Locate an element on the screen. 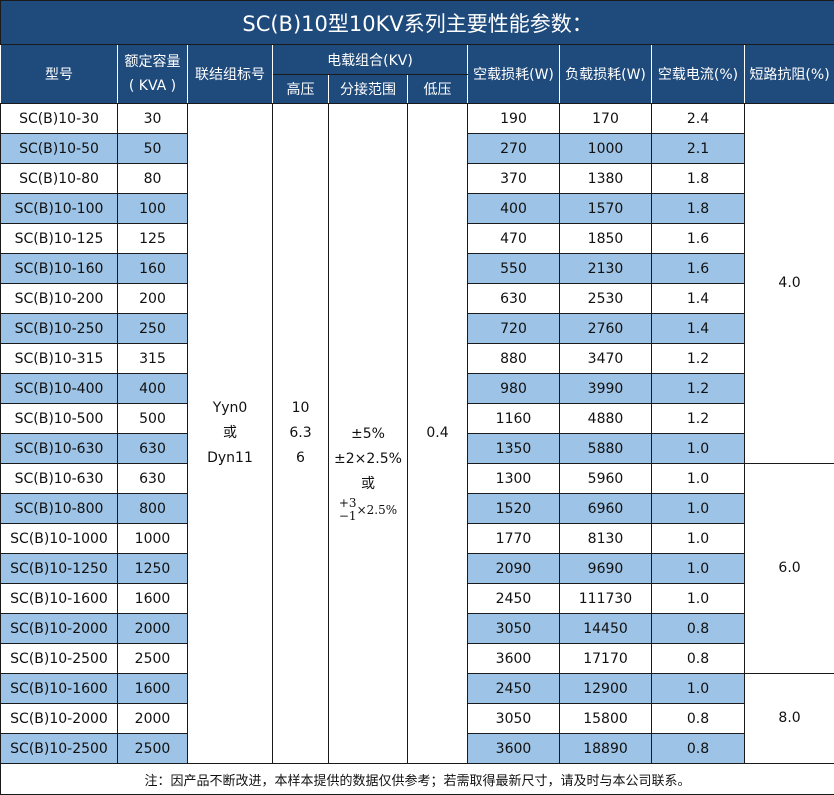 The height and width of the screenshot is (795, 834). capacity-cell: 30 is located at coordinates (152, 118).